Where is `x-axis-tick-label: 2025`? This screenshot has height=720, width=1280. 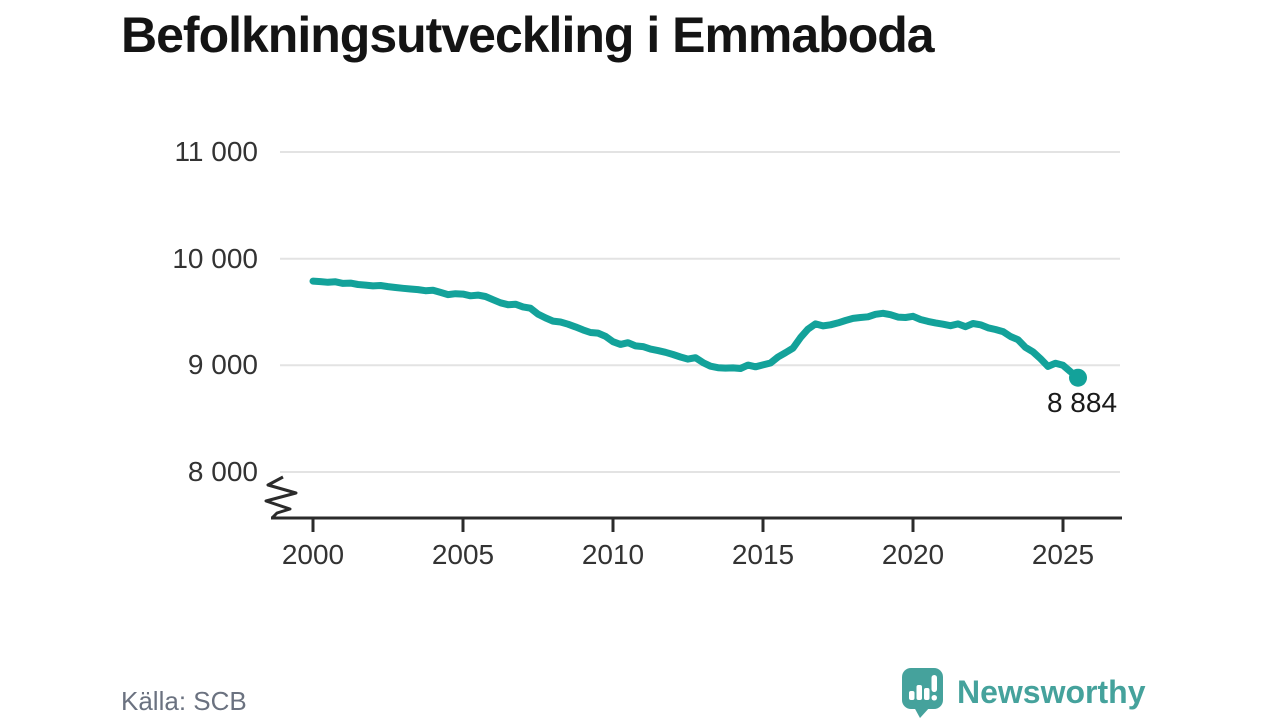 x-axis-tick-label: 2025 is located at coordinates (1063, 554).